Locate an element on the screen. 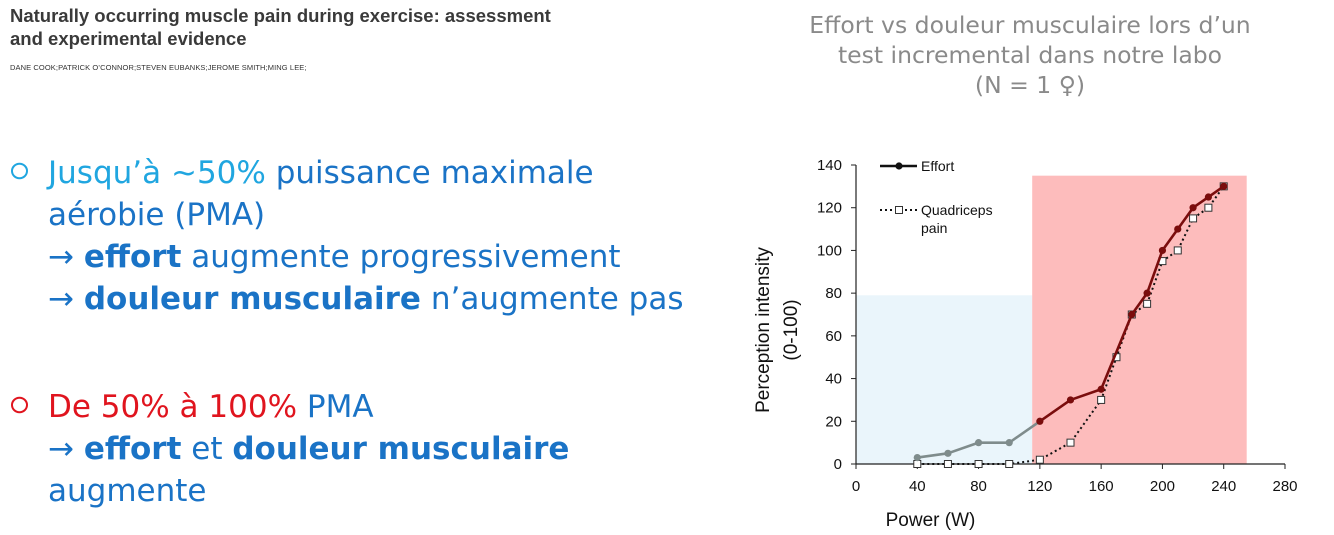 The height and width of the screenshot is (535, 1334). y-tick-label: 20 is located at coordinates (833, 421).